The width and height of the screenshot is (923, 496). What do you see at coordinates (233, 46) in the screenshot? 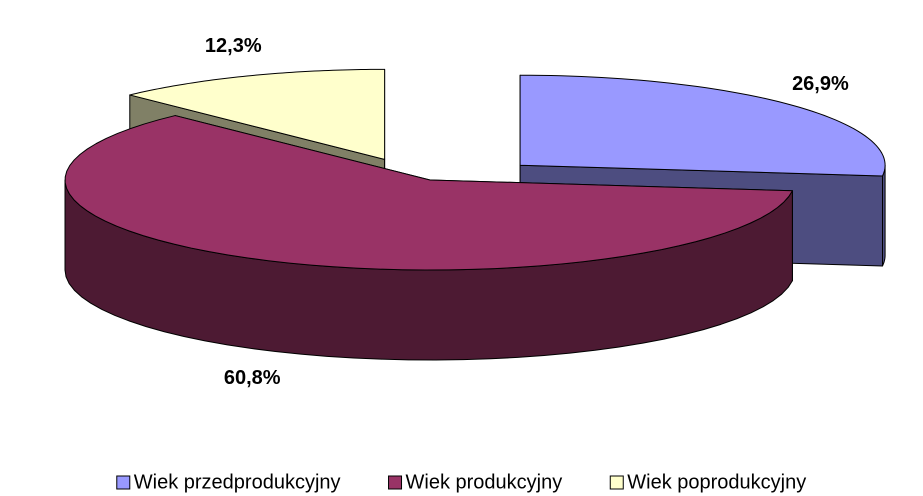
I see `data-label: 12,3%` at bounding box center [233, 46].